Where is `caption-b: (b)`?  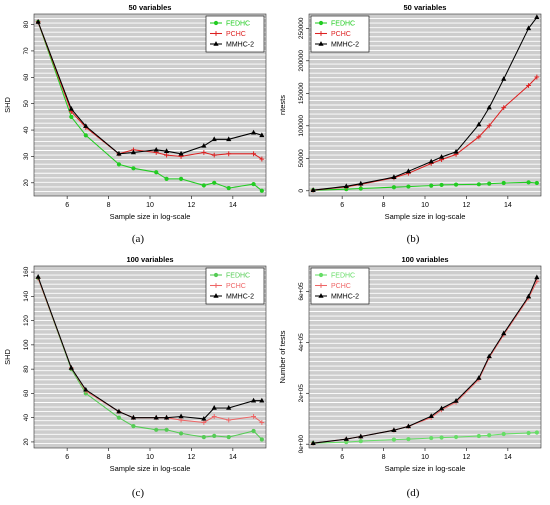 caption-b: (b) is located at coordinates (413, 239).